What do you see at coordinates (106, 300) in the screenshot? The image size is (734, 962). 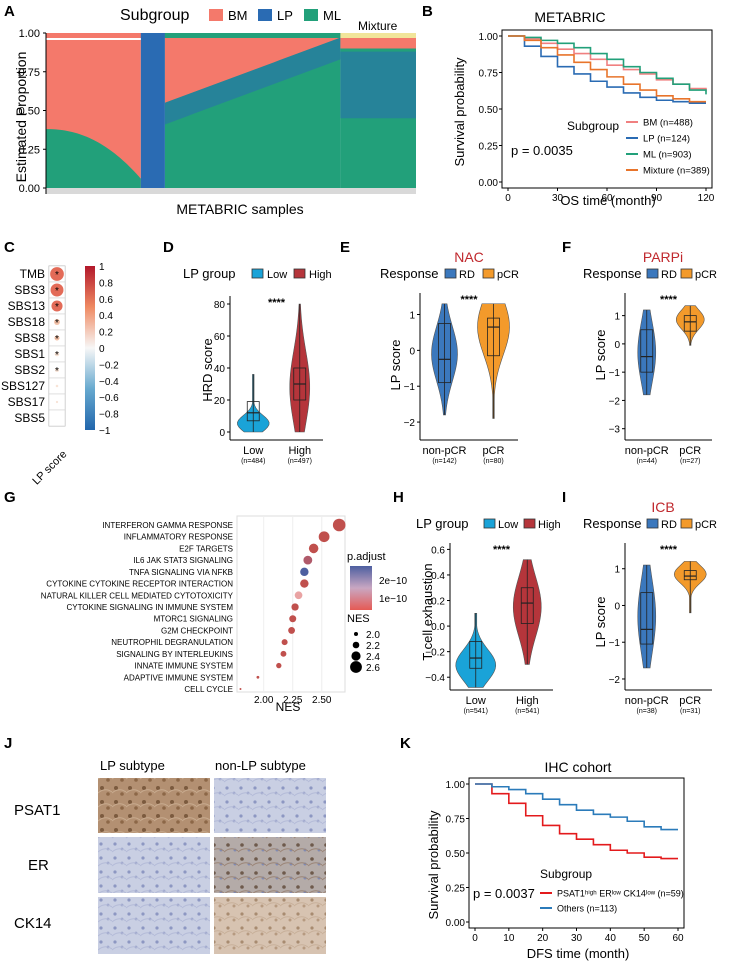 I see `colorbar-tick-label: 0.6` at bounding box center [106, 300].